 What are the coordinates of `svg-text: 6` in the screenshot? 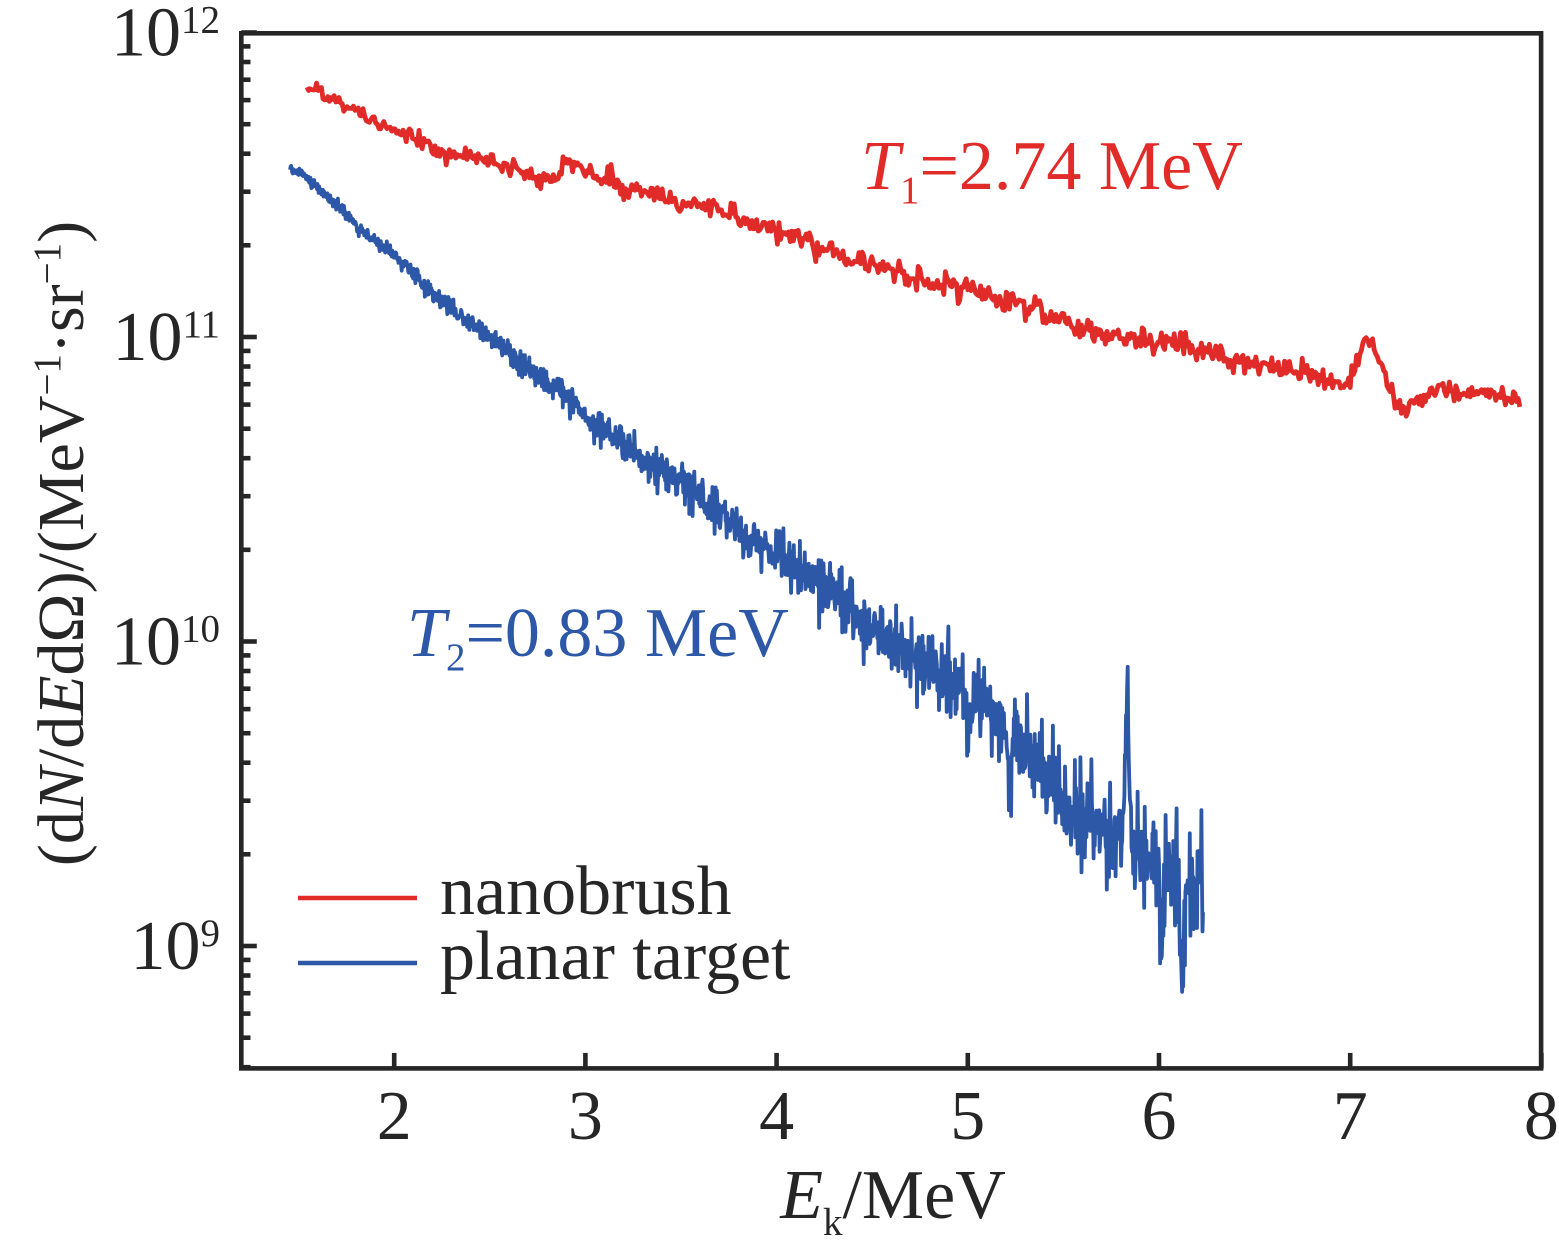 It's located at (1159, 1116).